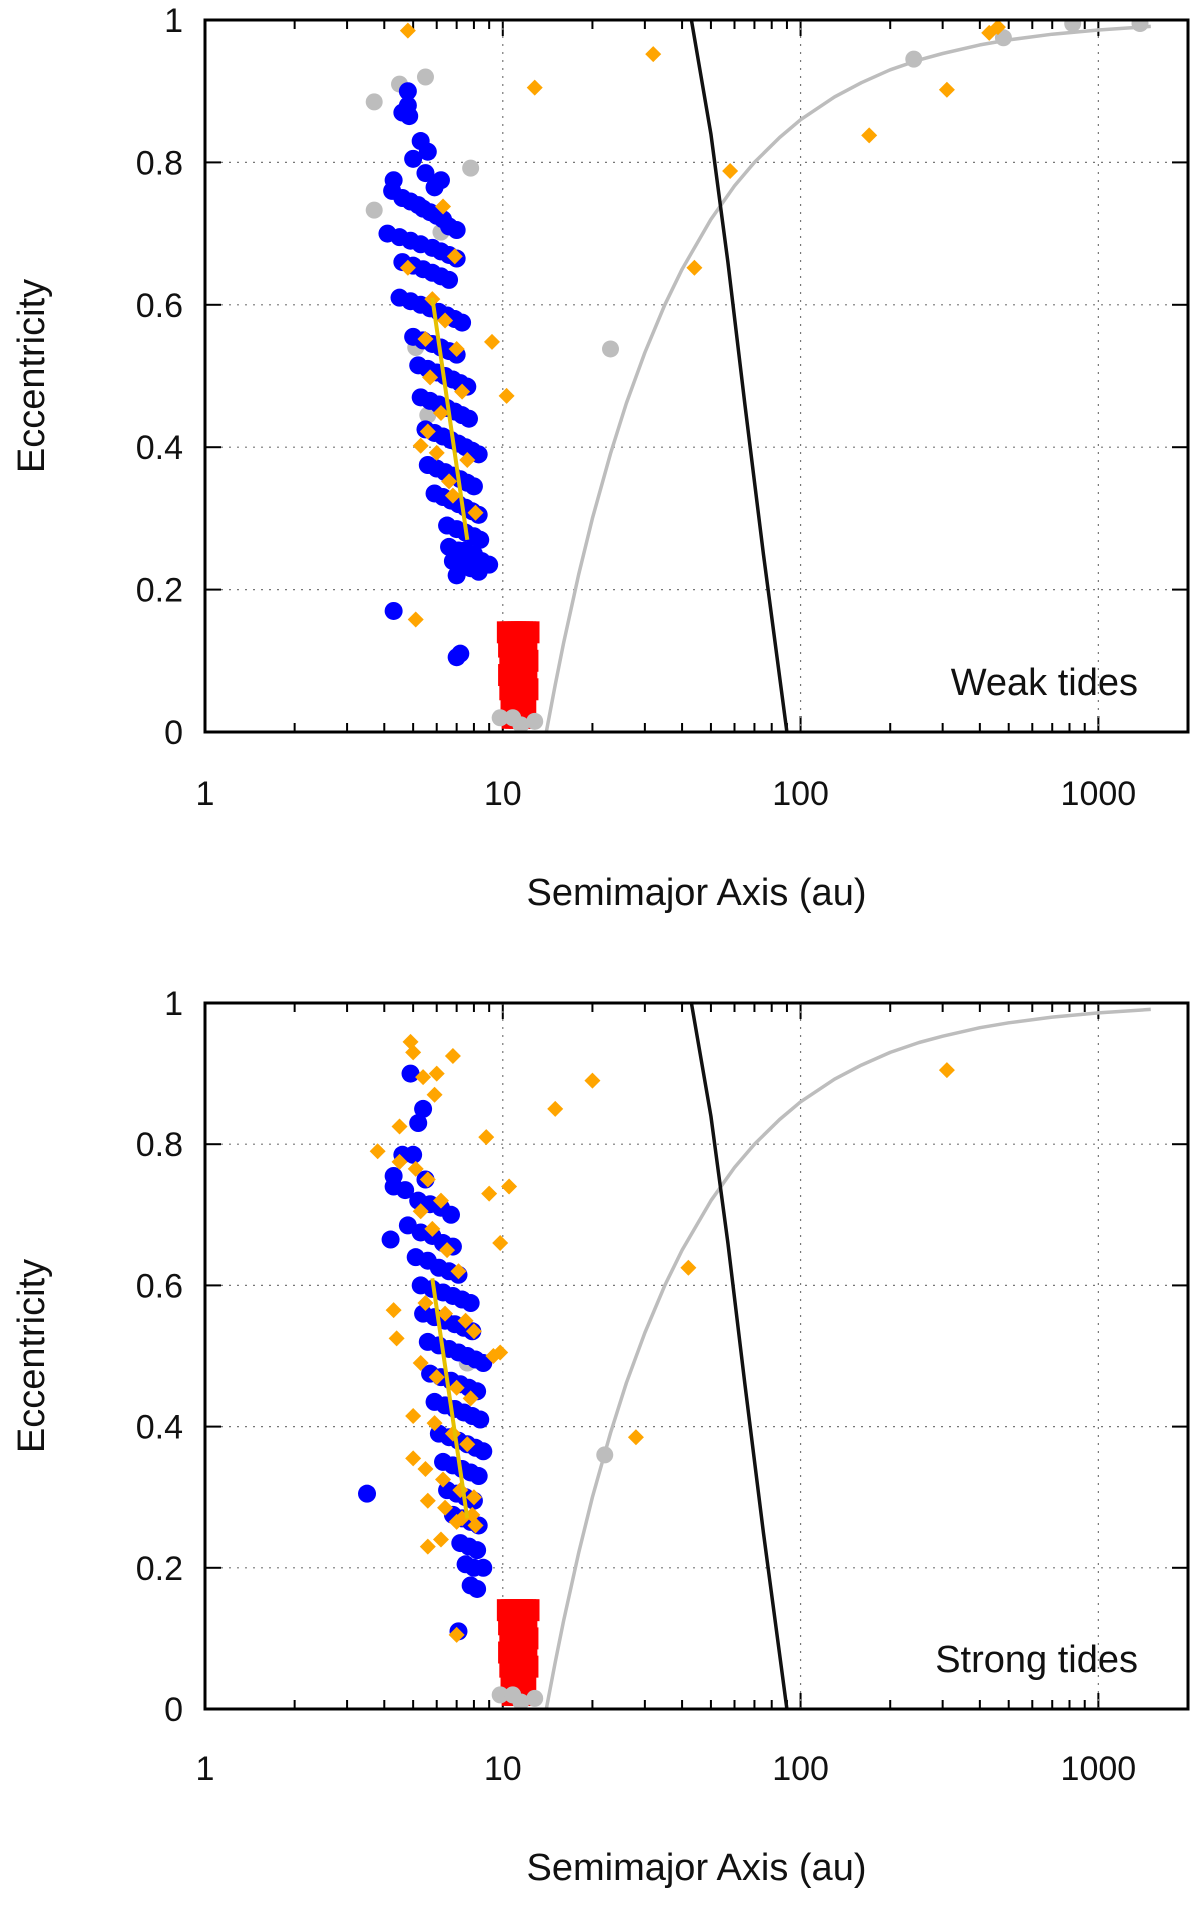 This screenshot has width=1200, height=1919. Describe the element at coordinates (800, 1769) in the screenshot. I see `x-tick-label: 100` at that location.